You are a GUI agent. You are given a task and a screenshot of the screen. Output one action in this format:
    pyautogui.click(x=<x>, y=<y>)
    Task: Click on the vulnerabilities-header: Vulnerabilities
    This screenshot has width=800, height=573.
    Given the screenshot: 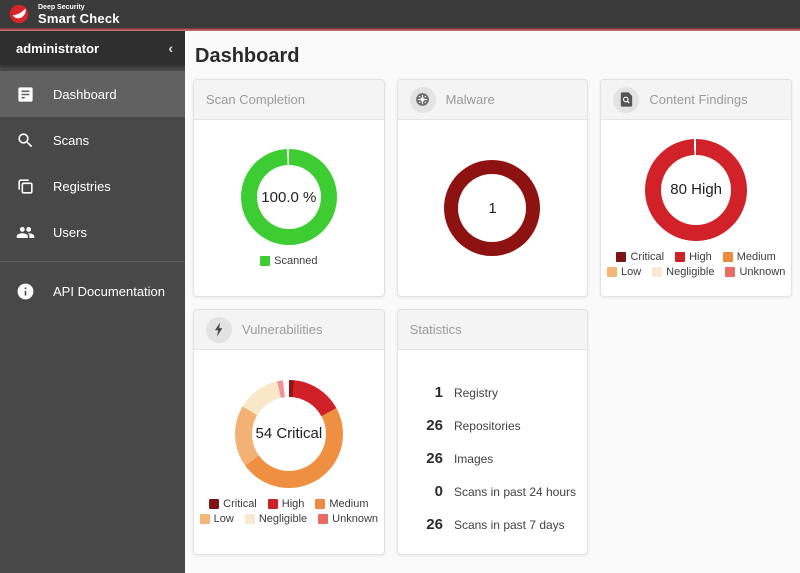 What is the action you would take?
    pyautogui.click(x=289, y=330)
    